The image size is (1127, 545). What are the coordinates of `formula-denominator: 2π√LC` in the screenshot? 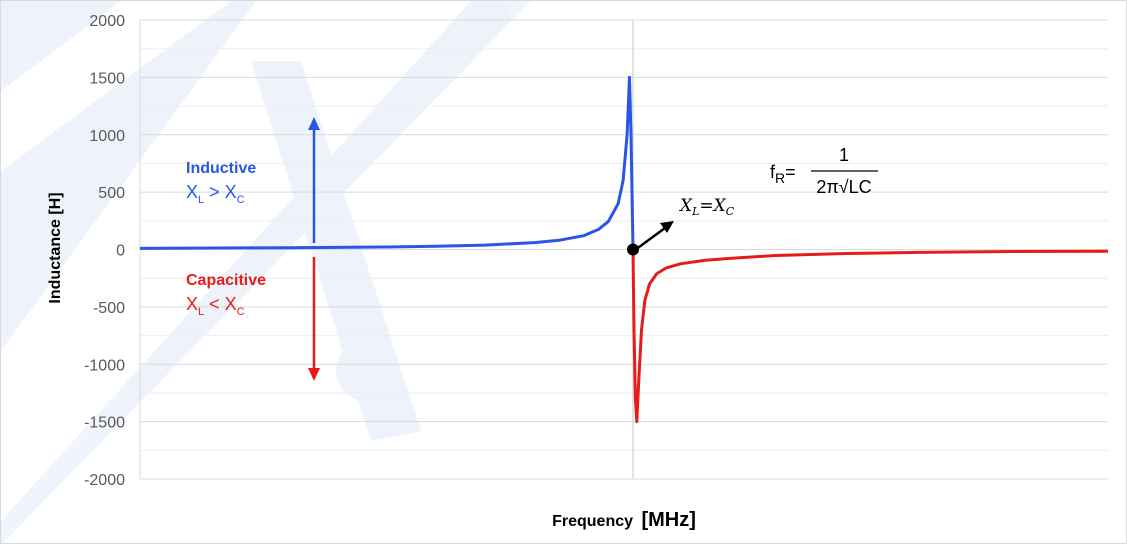 It's located at (843, 187).